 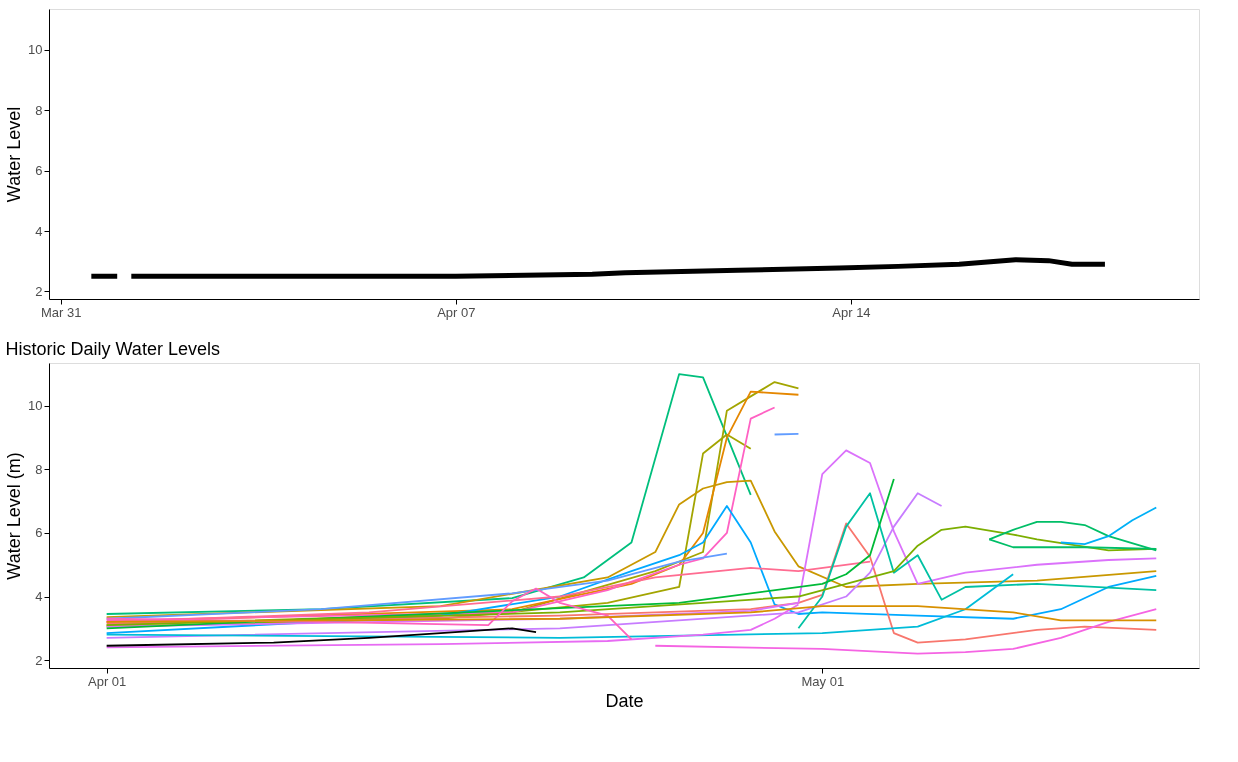 I want to click on x-axis-title: Date, so click(x=624, y=700).